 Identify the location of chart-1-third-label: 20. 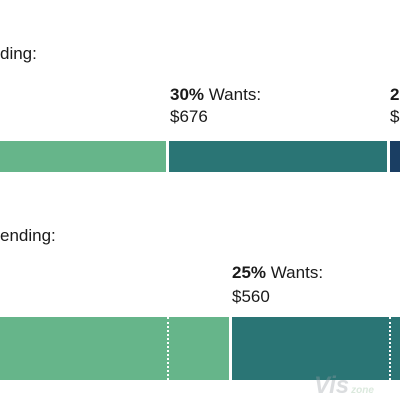
(395, 95).